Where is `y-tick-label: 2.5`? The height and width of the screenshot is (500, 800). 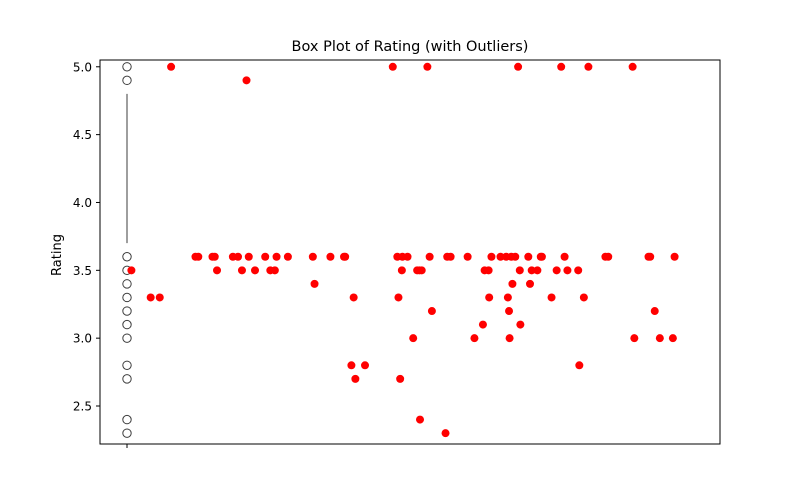 y-tick-label: 2.5 is located at coordinates (82, 407).